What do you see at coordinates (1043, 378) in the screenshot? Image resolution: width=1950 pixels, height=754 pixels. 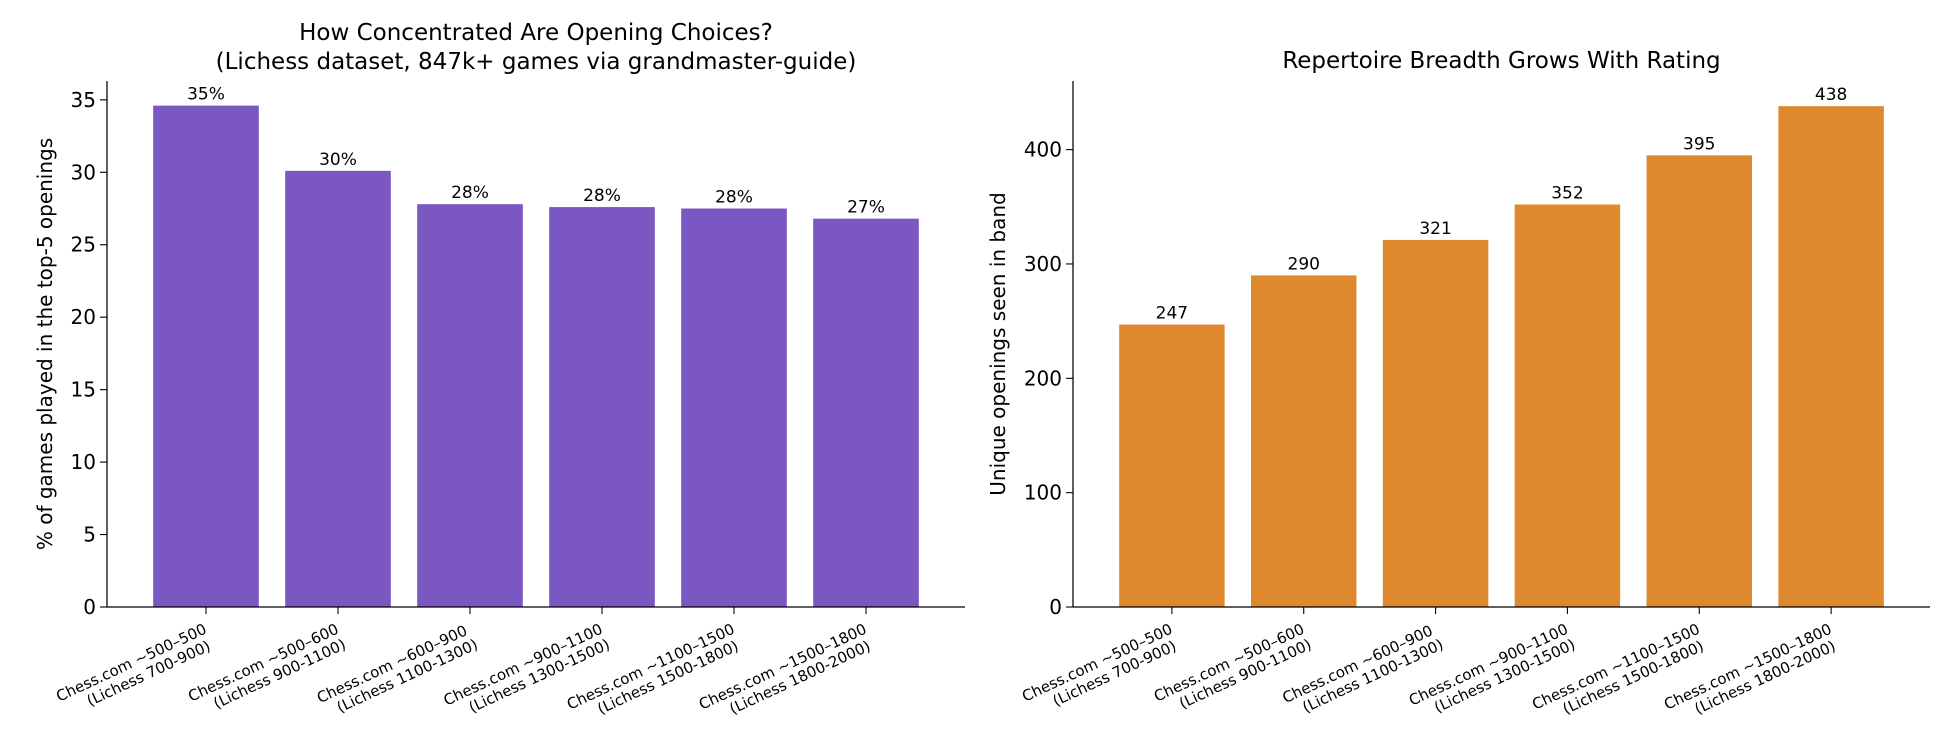 I see `chart2-y-tick-label-3: 200` at bounding box center [1043, 378].